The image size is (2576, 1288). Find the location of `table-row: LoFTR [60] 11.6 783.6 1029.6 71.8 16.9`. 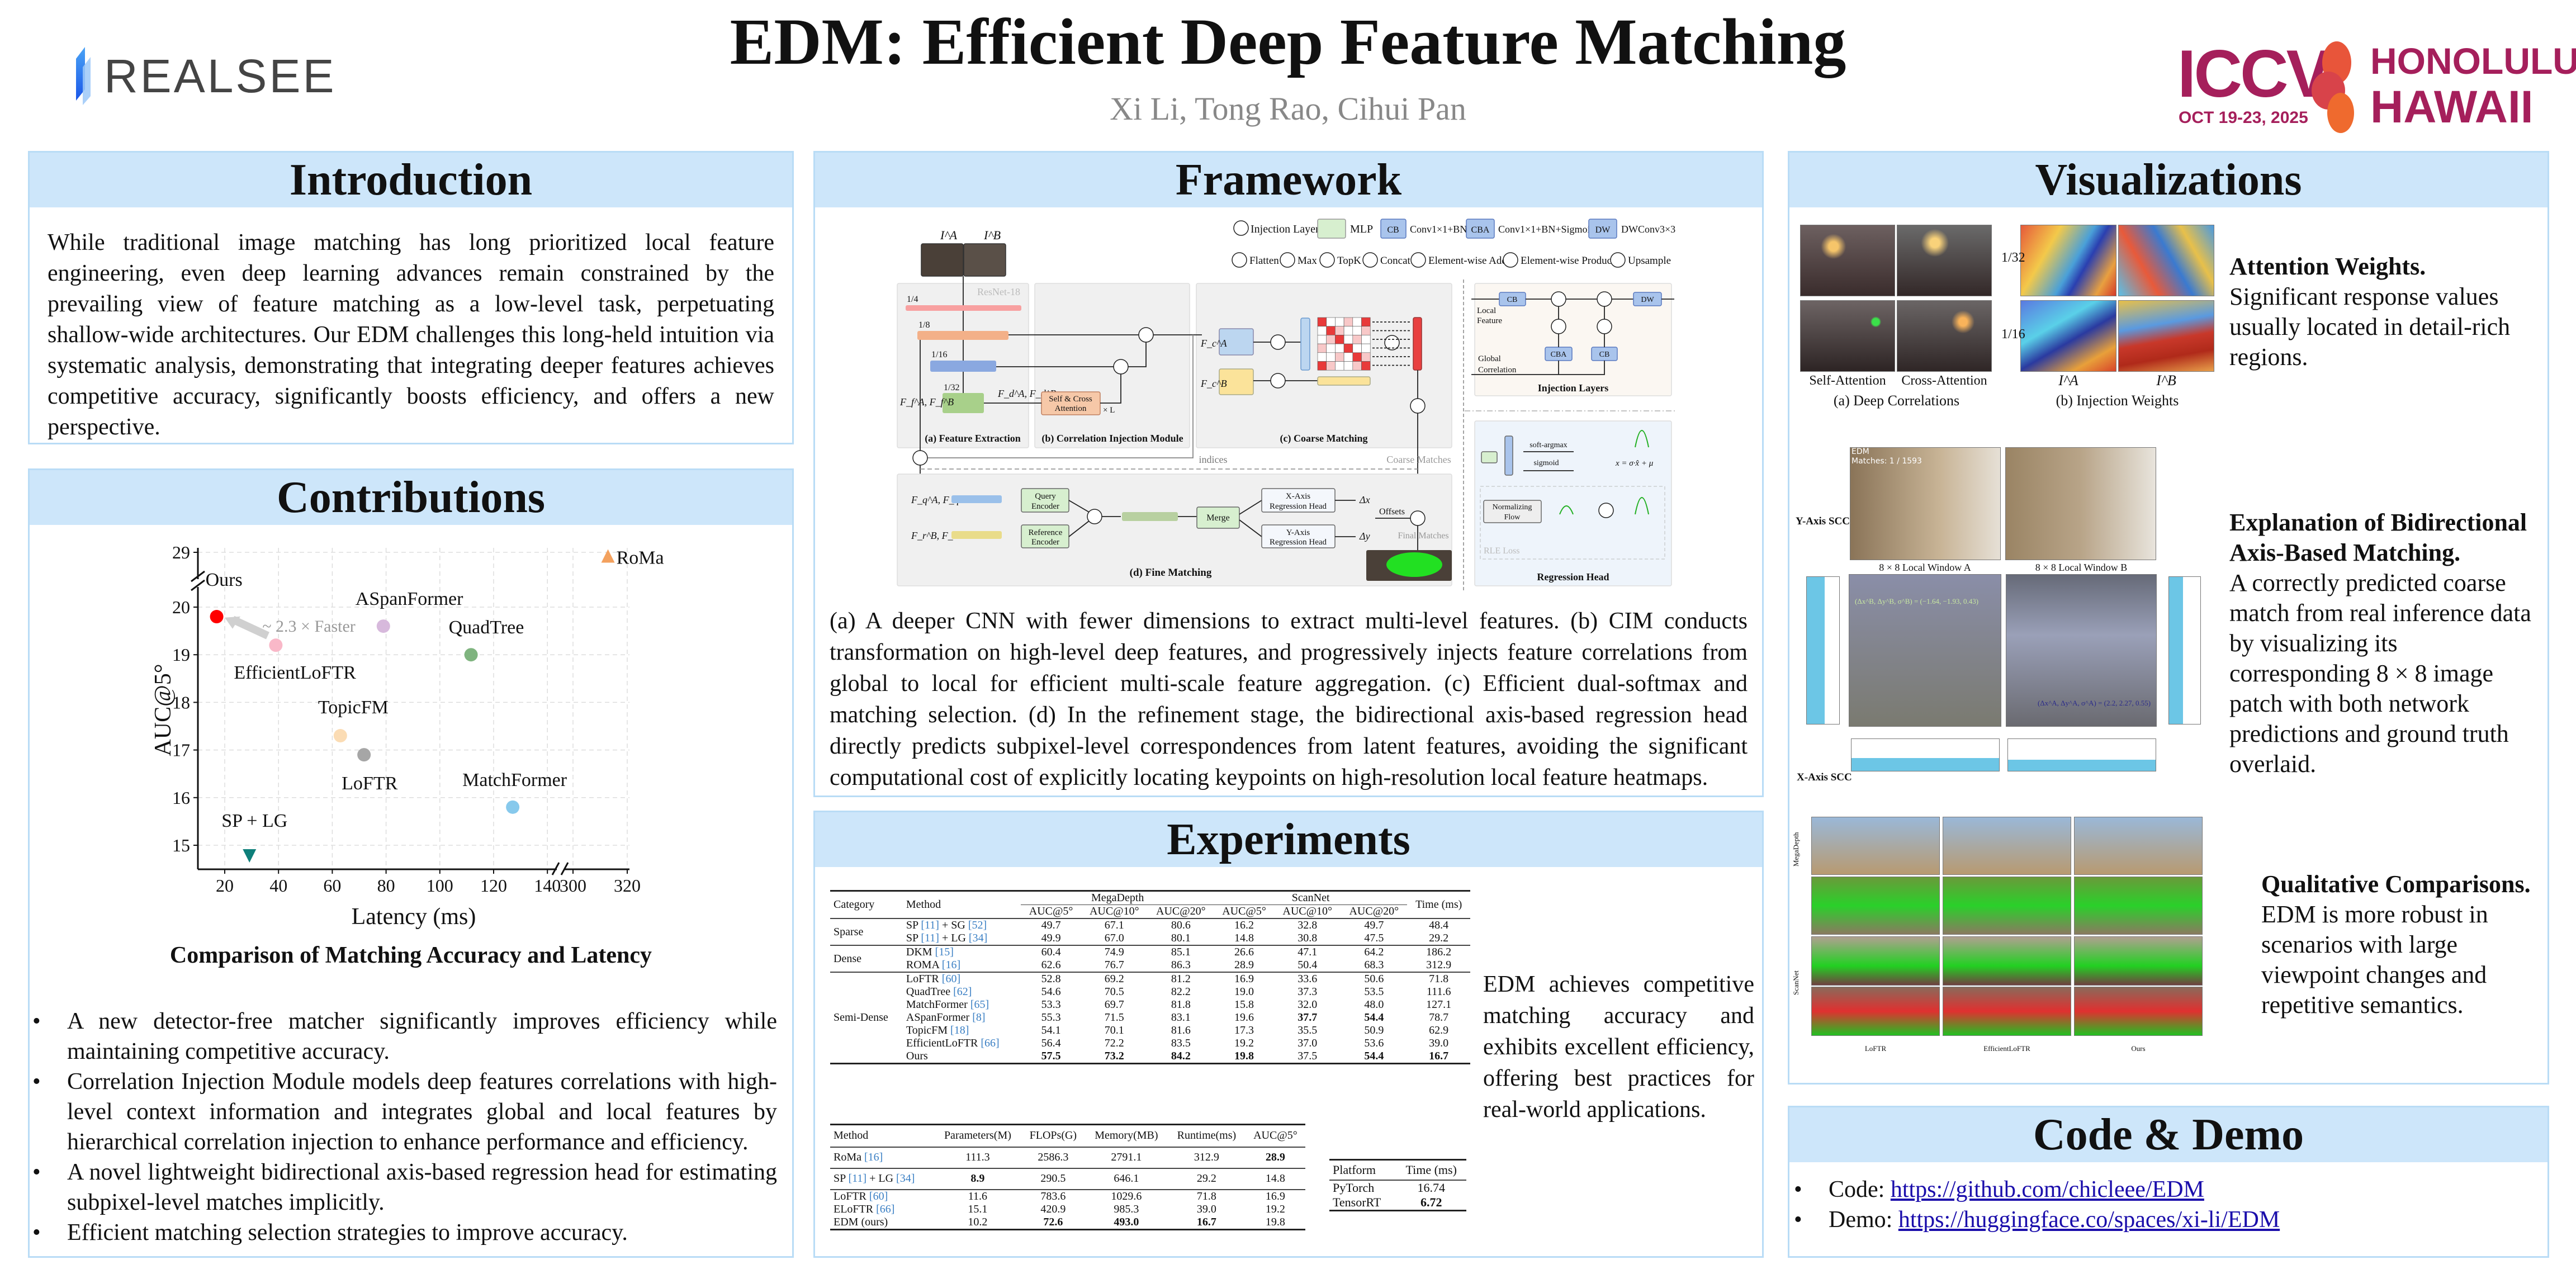

table-row: LoFTR [60] 11.6 783.6 1029.6 71.8 16.9 is located at coordinates (1067, 1196).